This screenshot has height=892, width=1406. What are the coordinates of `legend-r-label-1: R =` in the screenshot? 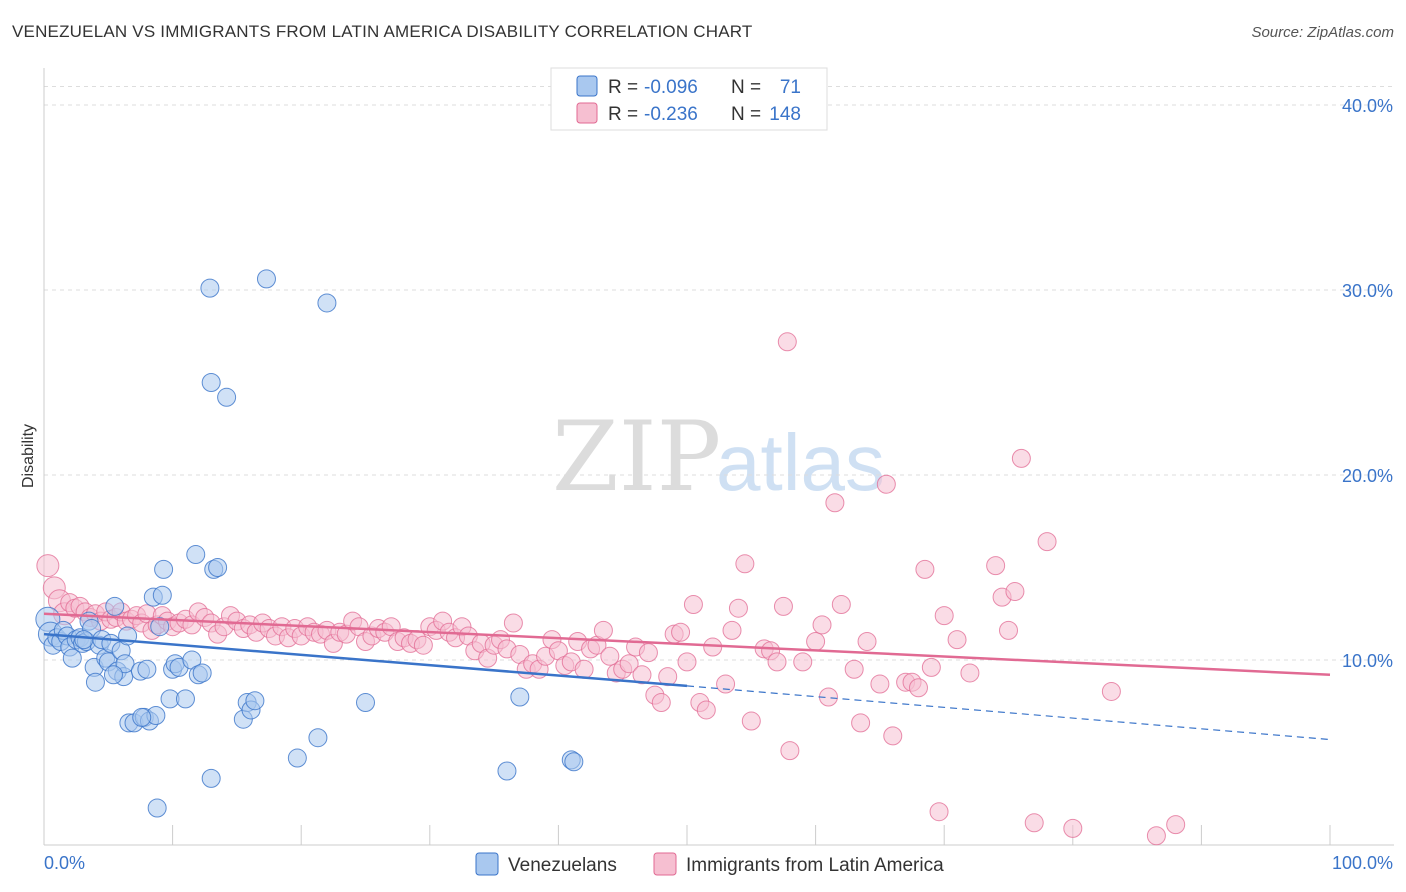 It's located at (623, 87).